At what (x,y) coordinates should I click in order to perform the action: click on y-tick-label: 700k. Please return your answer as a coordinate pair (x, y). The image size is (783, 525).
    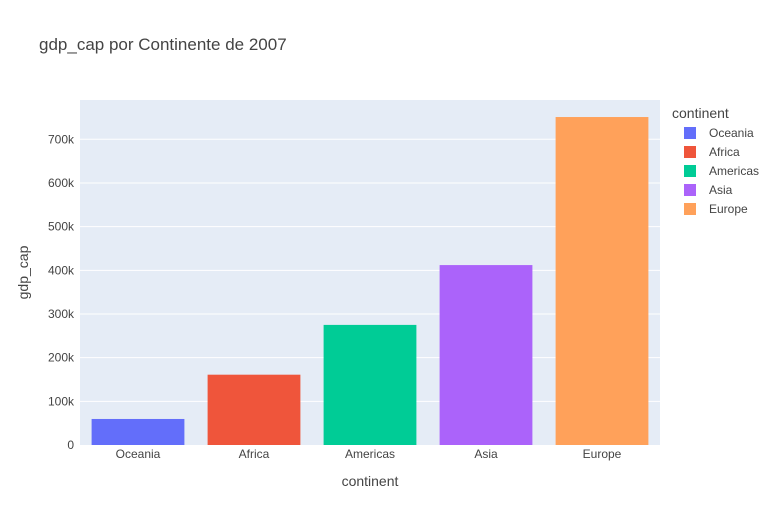
    Looking at the image, I should click on (61, 139).